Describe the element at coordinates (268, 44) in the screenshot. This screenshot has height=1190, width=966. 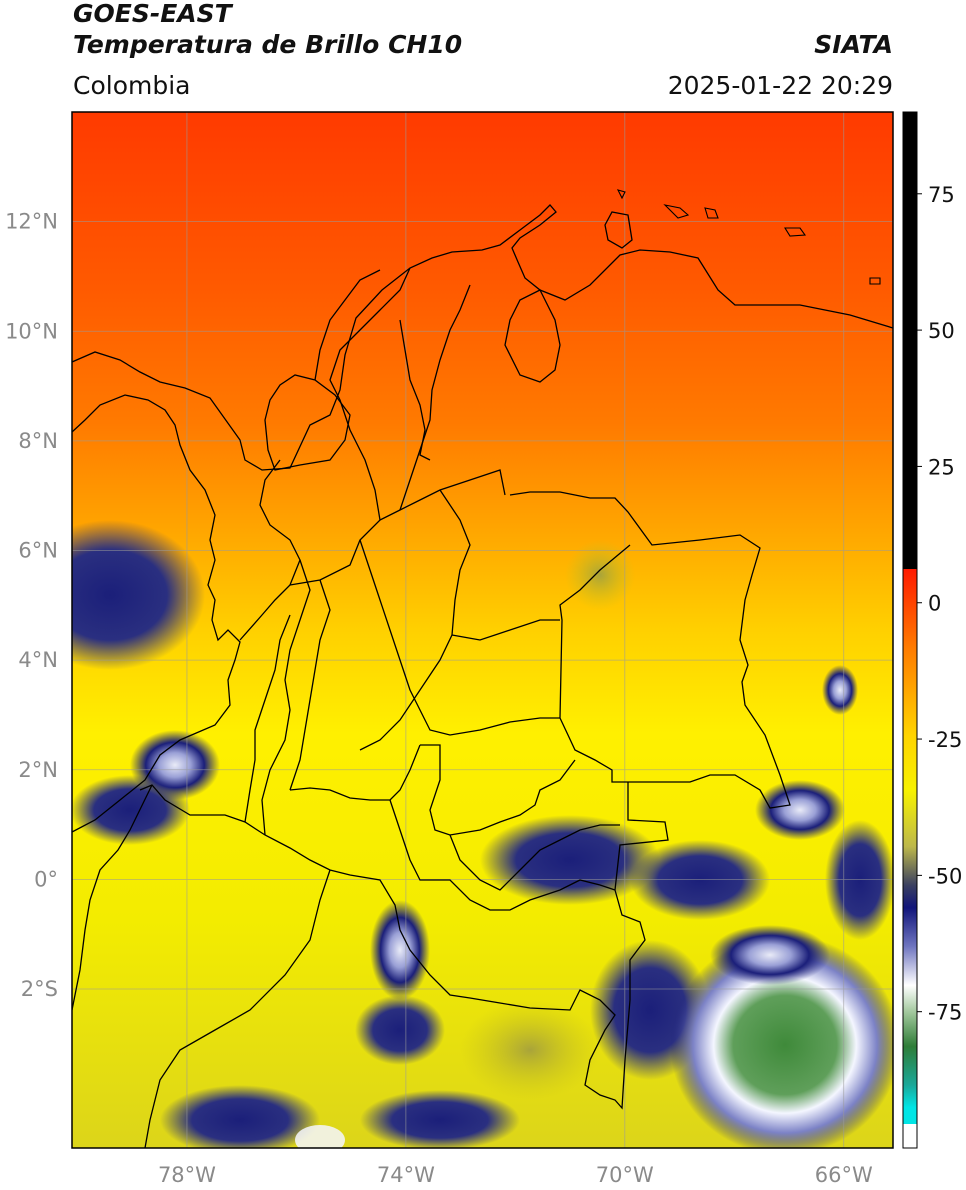
I see `product-title: Temperatura de Brillo CH10` at that location.